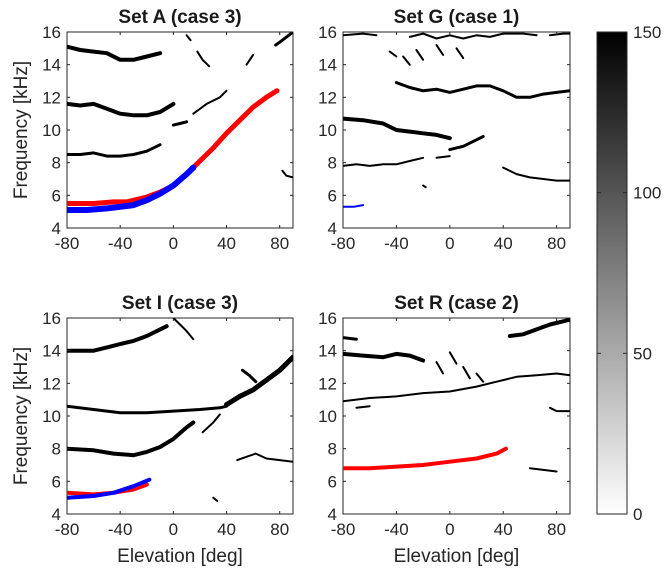 Image resolution: width=669 pixels, height=578 pixels. What do you see at coordinates (425, 458) in the screenshot?
I see `red-track` at bounding box center [425, 458].